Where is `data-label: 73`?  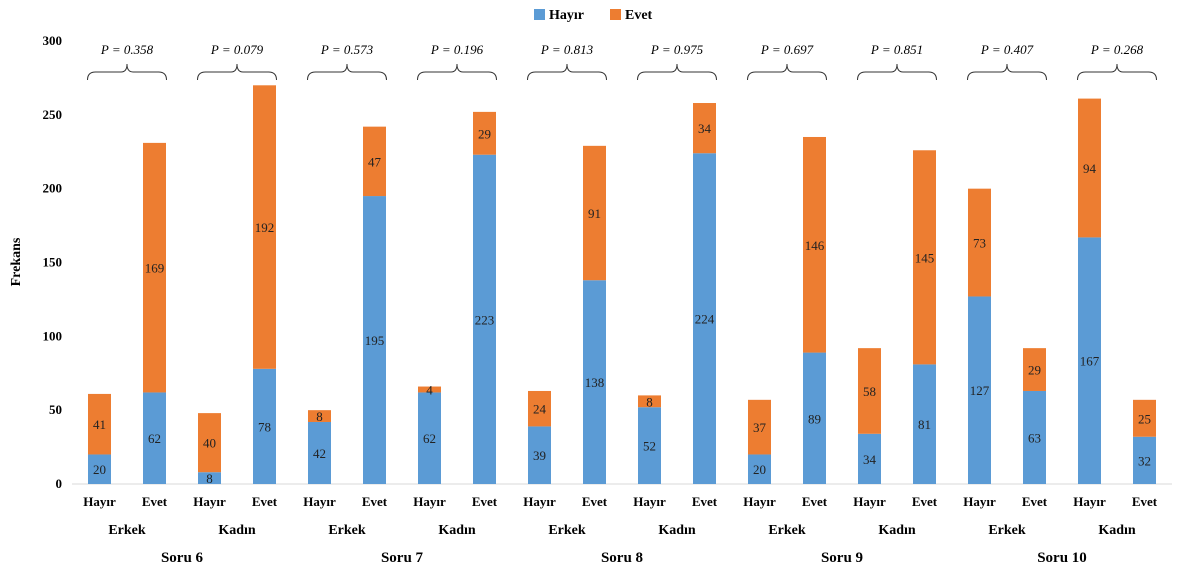 data-label: 73 is located at coordinates (979, 243).